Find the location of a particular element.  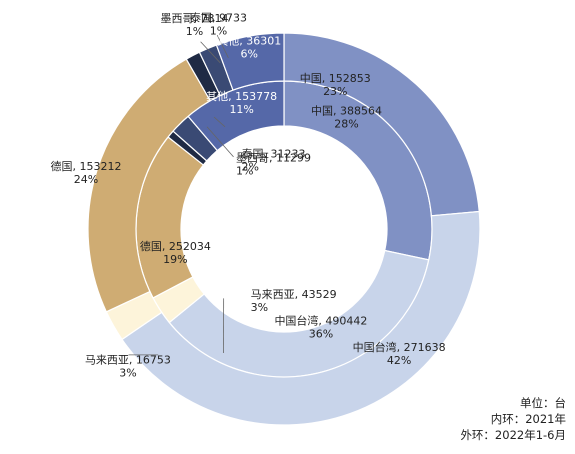

outer-ring-text: 外环：2022年1-6月 is located at coordinates (513, 435).